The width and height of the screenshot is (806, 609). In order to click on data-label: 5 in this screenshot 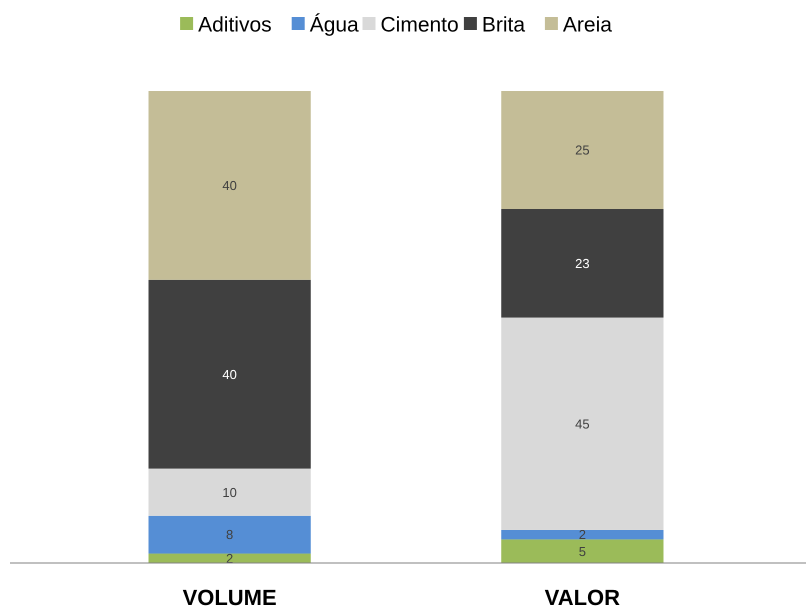, I will do `click(582, 551)`.